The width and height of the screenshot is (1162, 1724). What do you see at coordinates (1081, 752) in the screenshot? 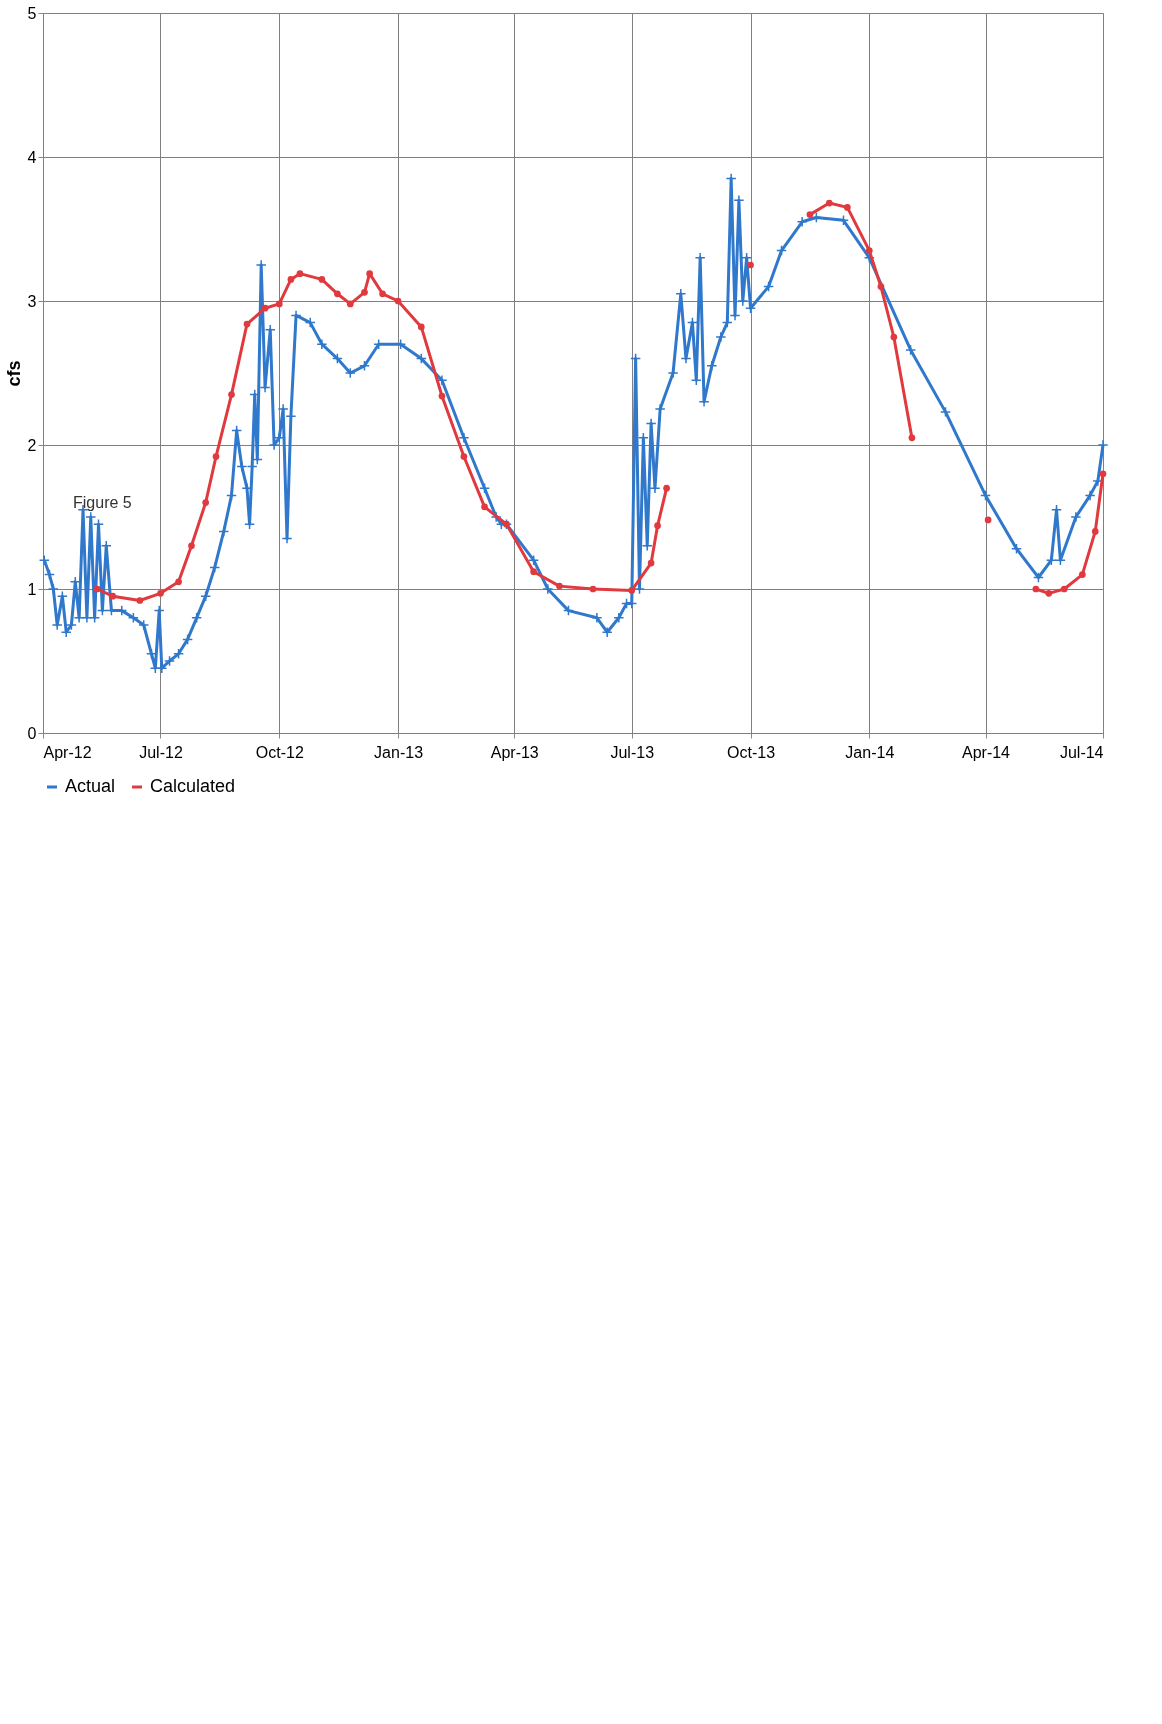
I see `x-tick-label: Jul-14` at bounding box center [1081, 752].